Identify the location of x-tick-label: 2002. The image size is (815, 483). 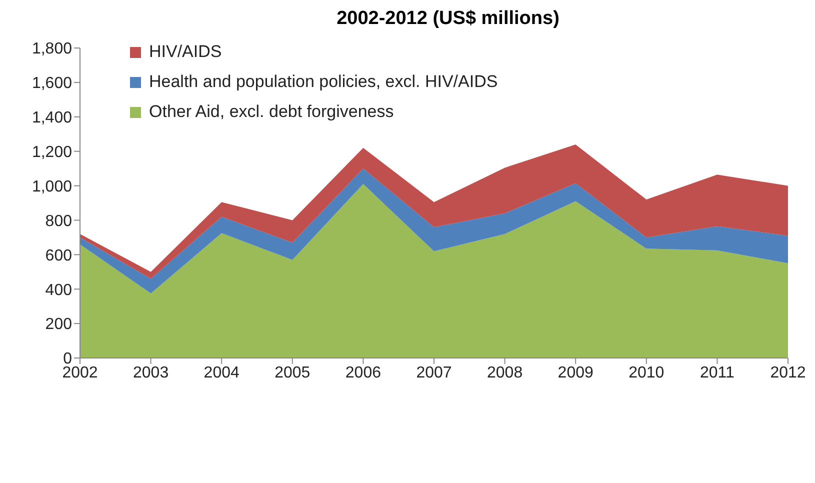
(80, 373).